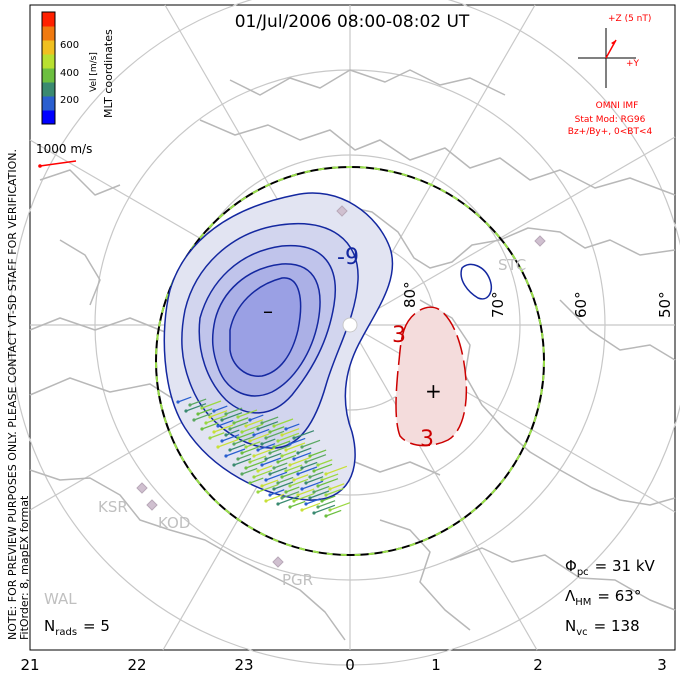 Image resolution: width=680 pixels, height=674 pixels. Describe the element at coordinates (512, 265) in the screenshot. I see `station-label-stc: STC` at that location.